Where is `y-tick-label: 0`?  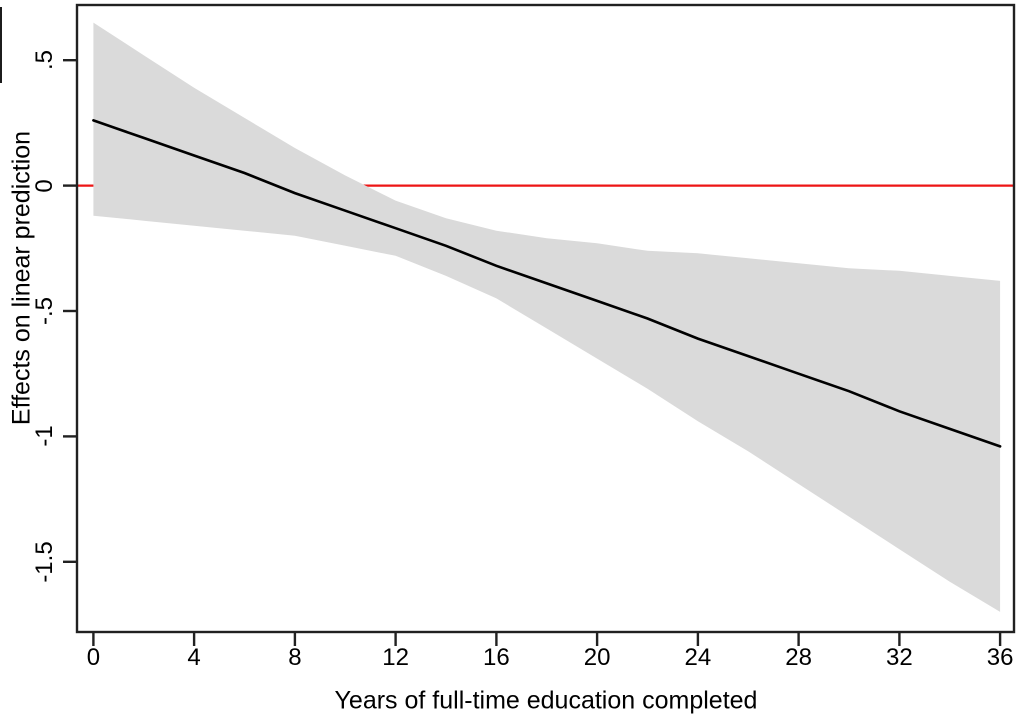 y-tick-label: 0 is located at coordinates (44, 185).